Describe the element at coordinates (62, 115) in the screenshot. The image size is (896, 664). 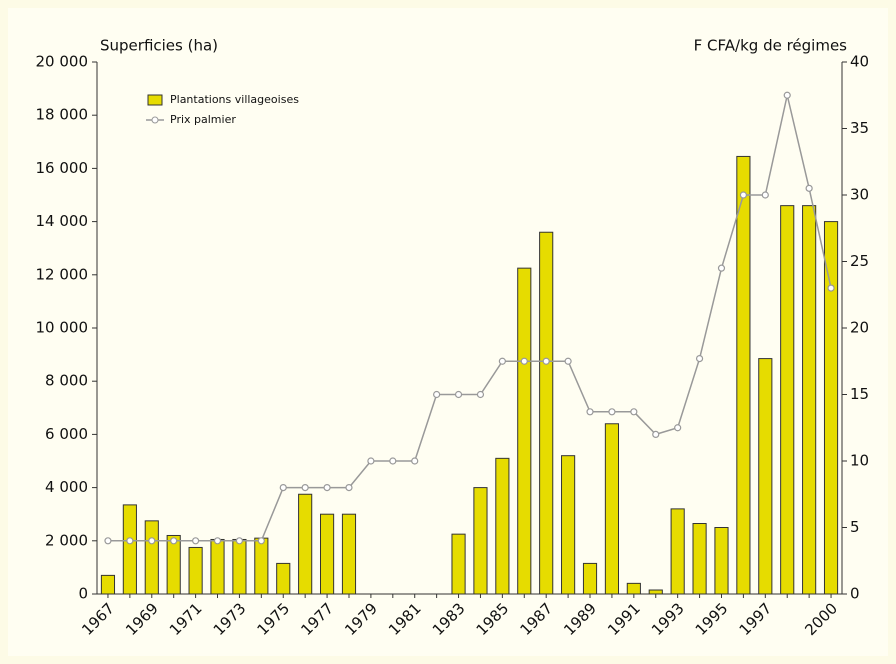
I see `y-tick-label: 18 000` at that location.